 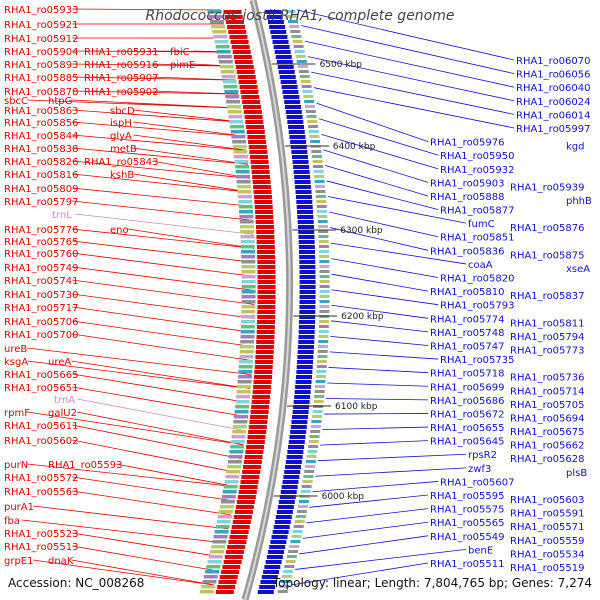 I want to click on gene-label-right: RHA1_ro06056, so click(x=553, y=75).